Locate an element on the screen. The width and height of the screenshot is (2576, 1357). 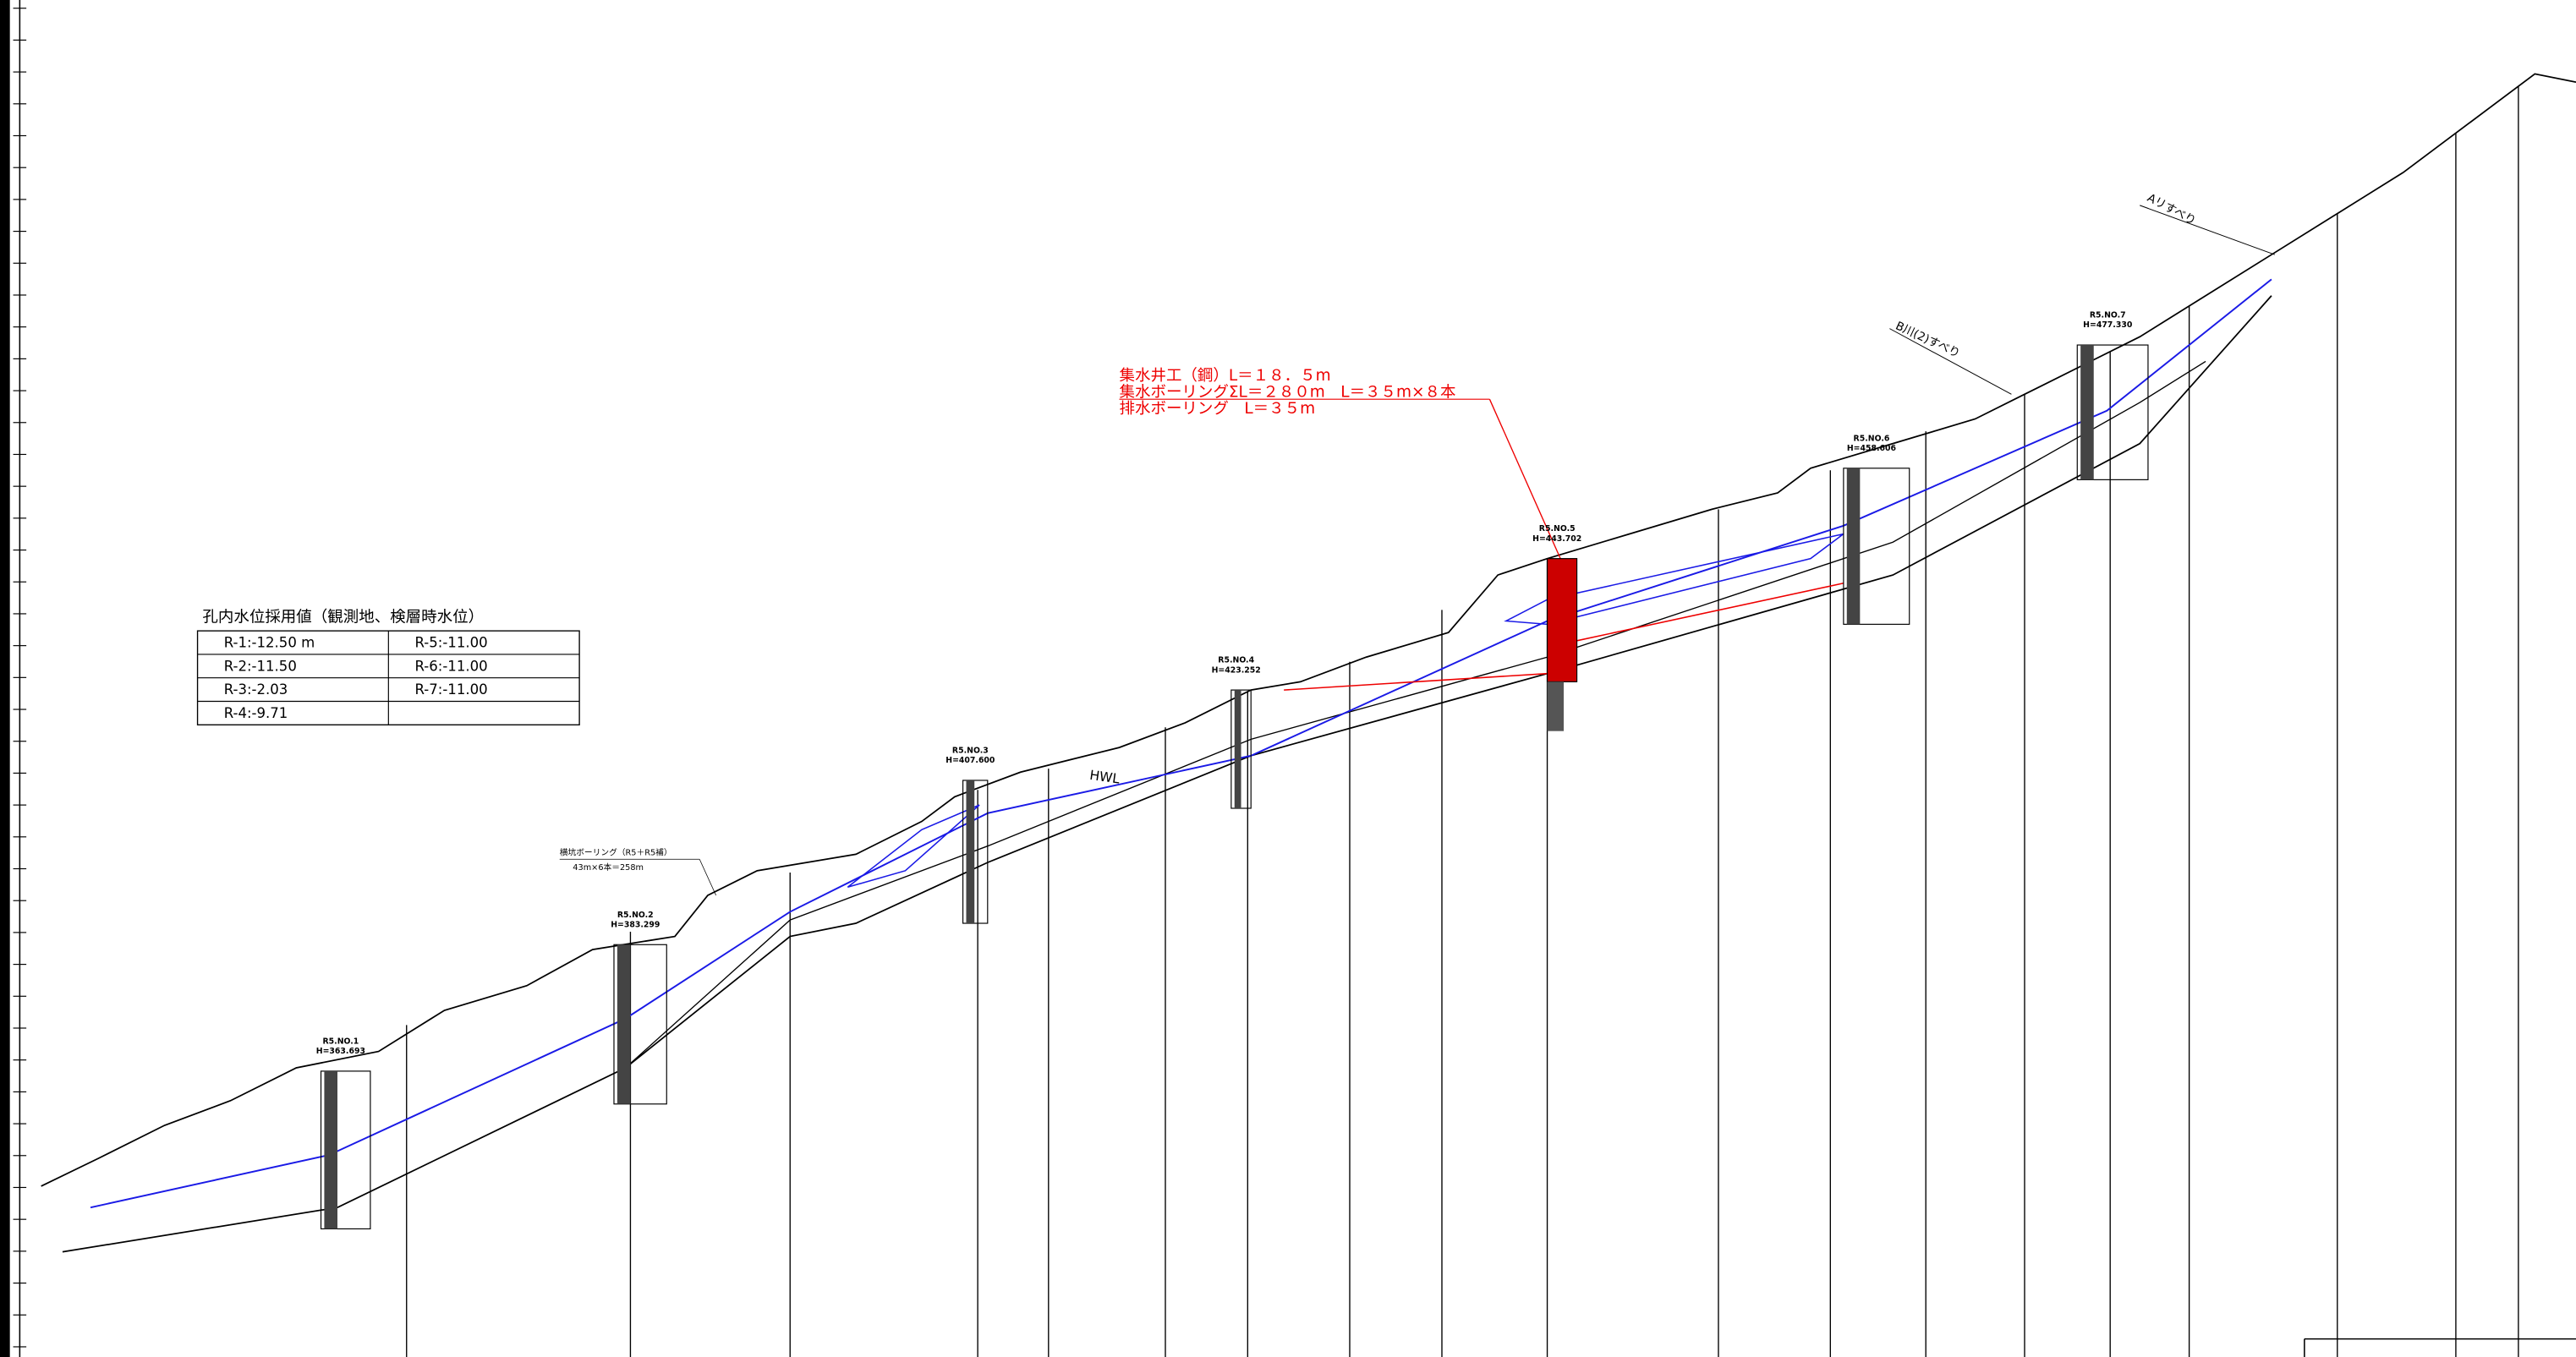
borehole-elevation: H=458.606 is located at coordinates (1871, 448).